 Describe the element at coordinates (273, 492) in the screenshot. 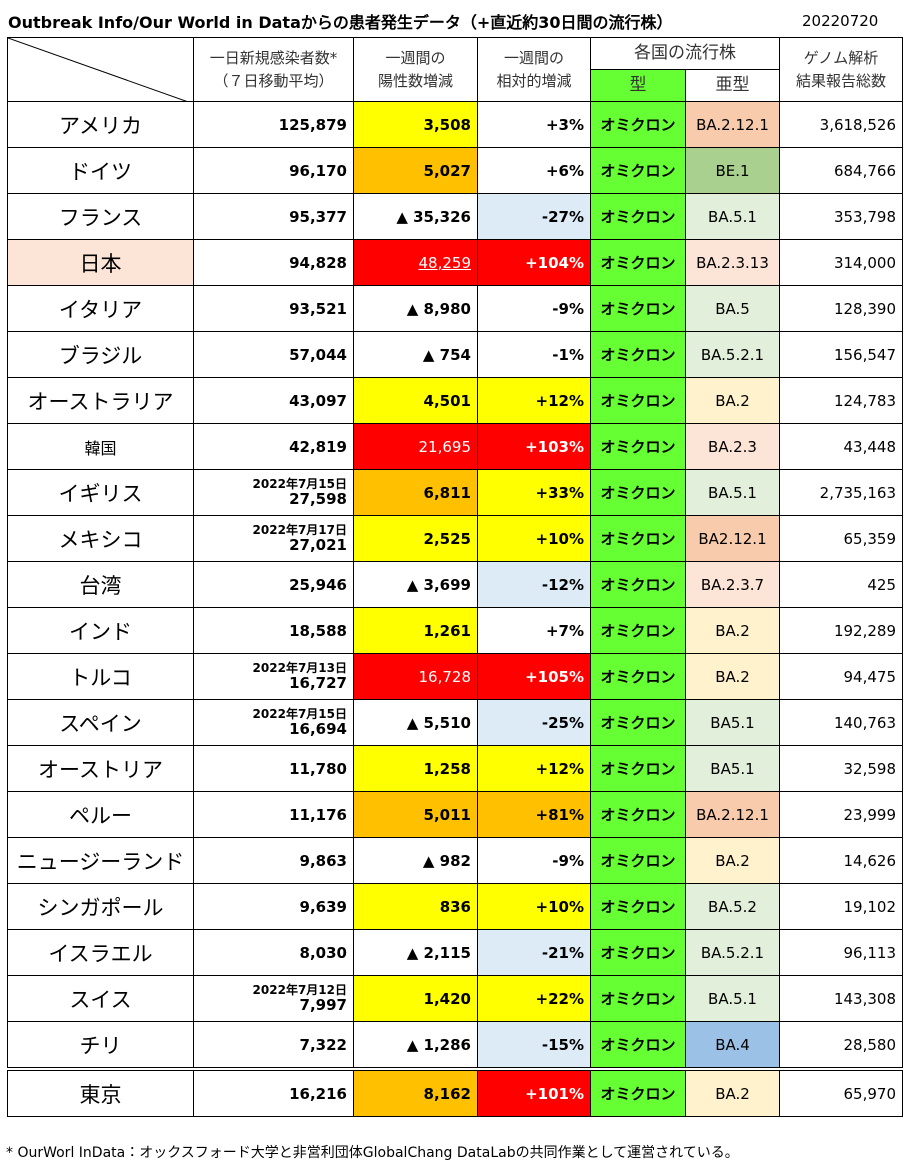

I see `cases-cell: 2022年7月15日 27,598` at that location.